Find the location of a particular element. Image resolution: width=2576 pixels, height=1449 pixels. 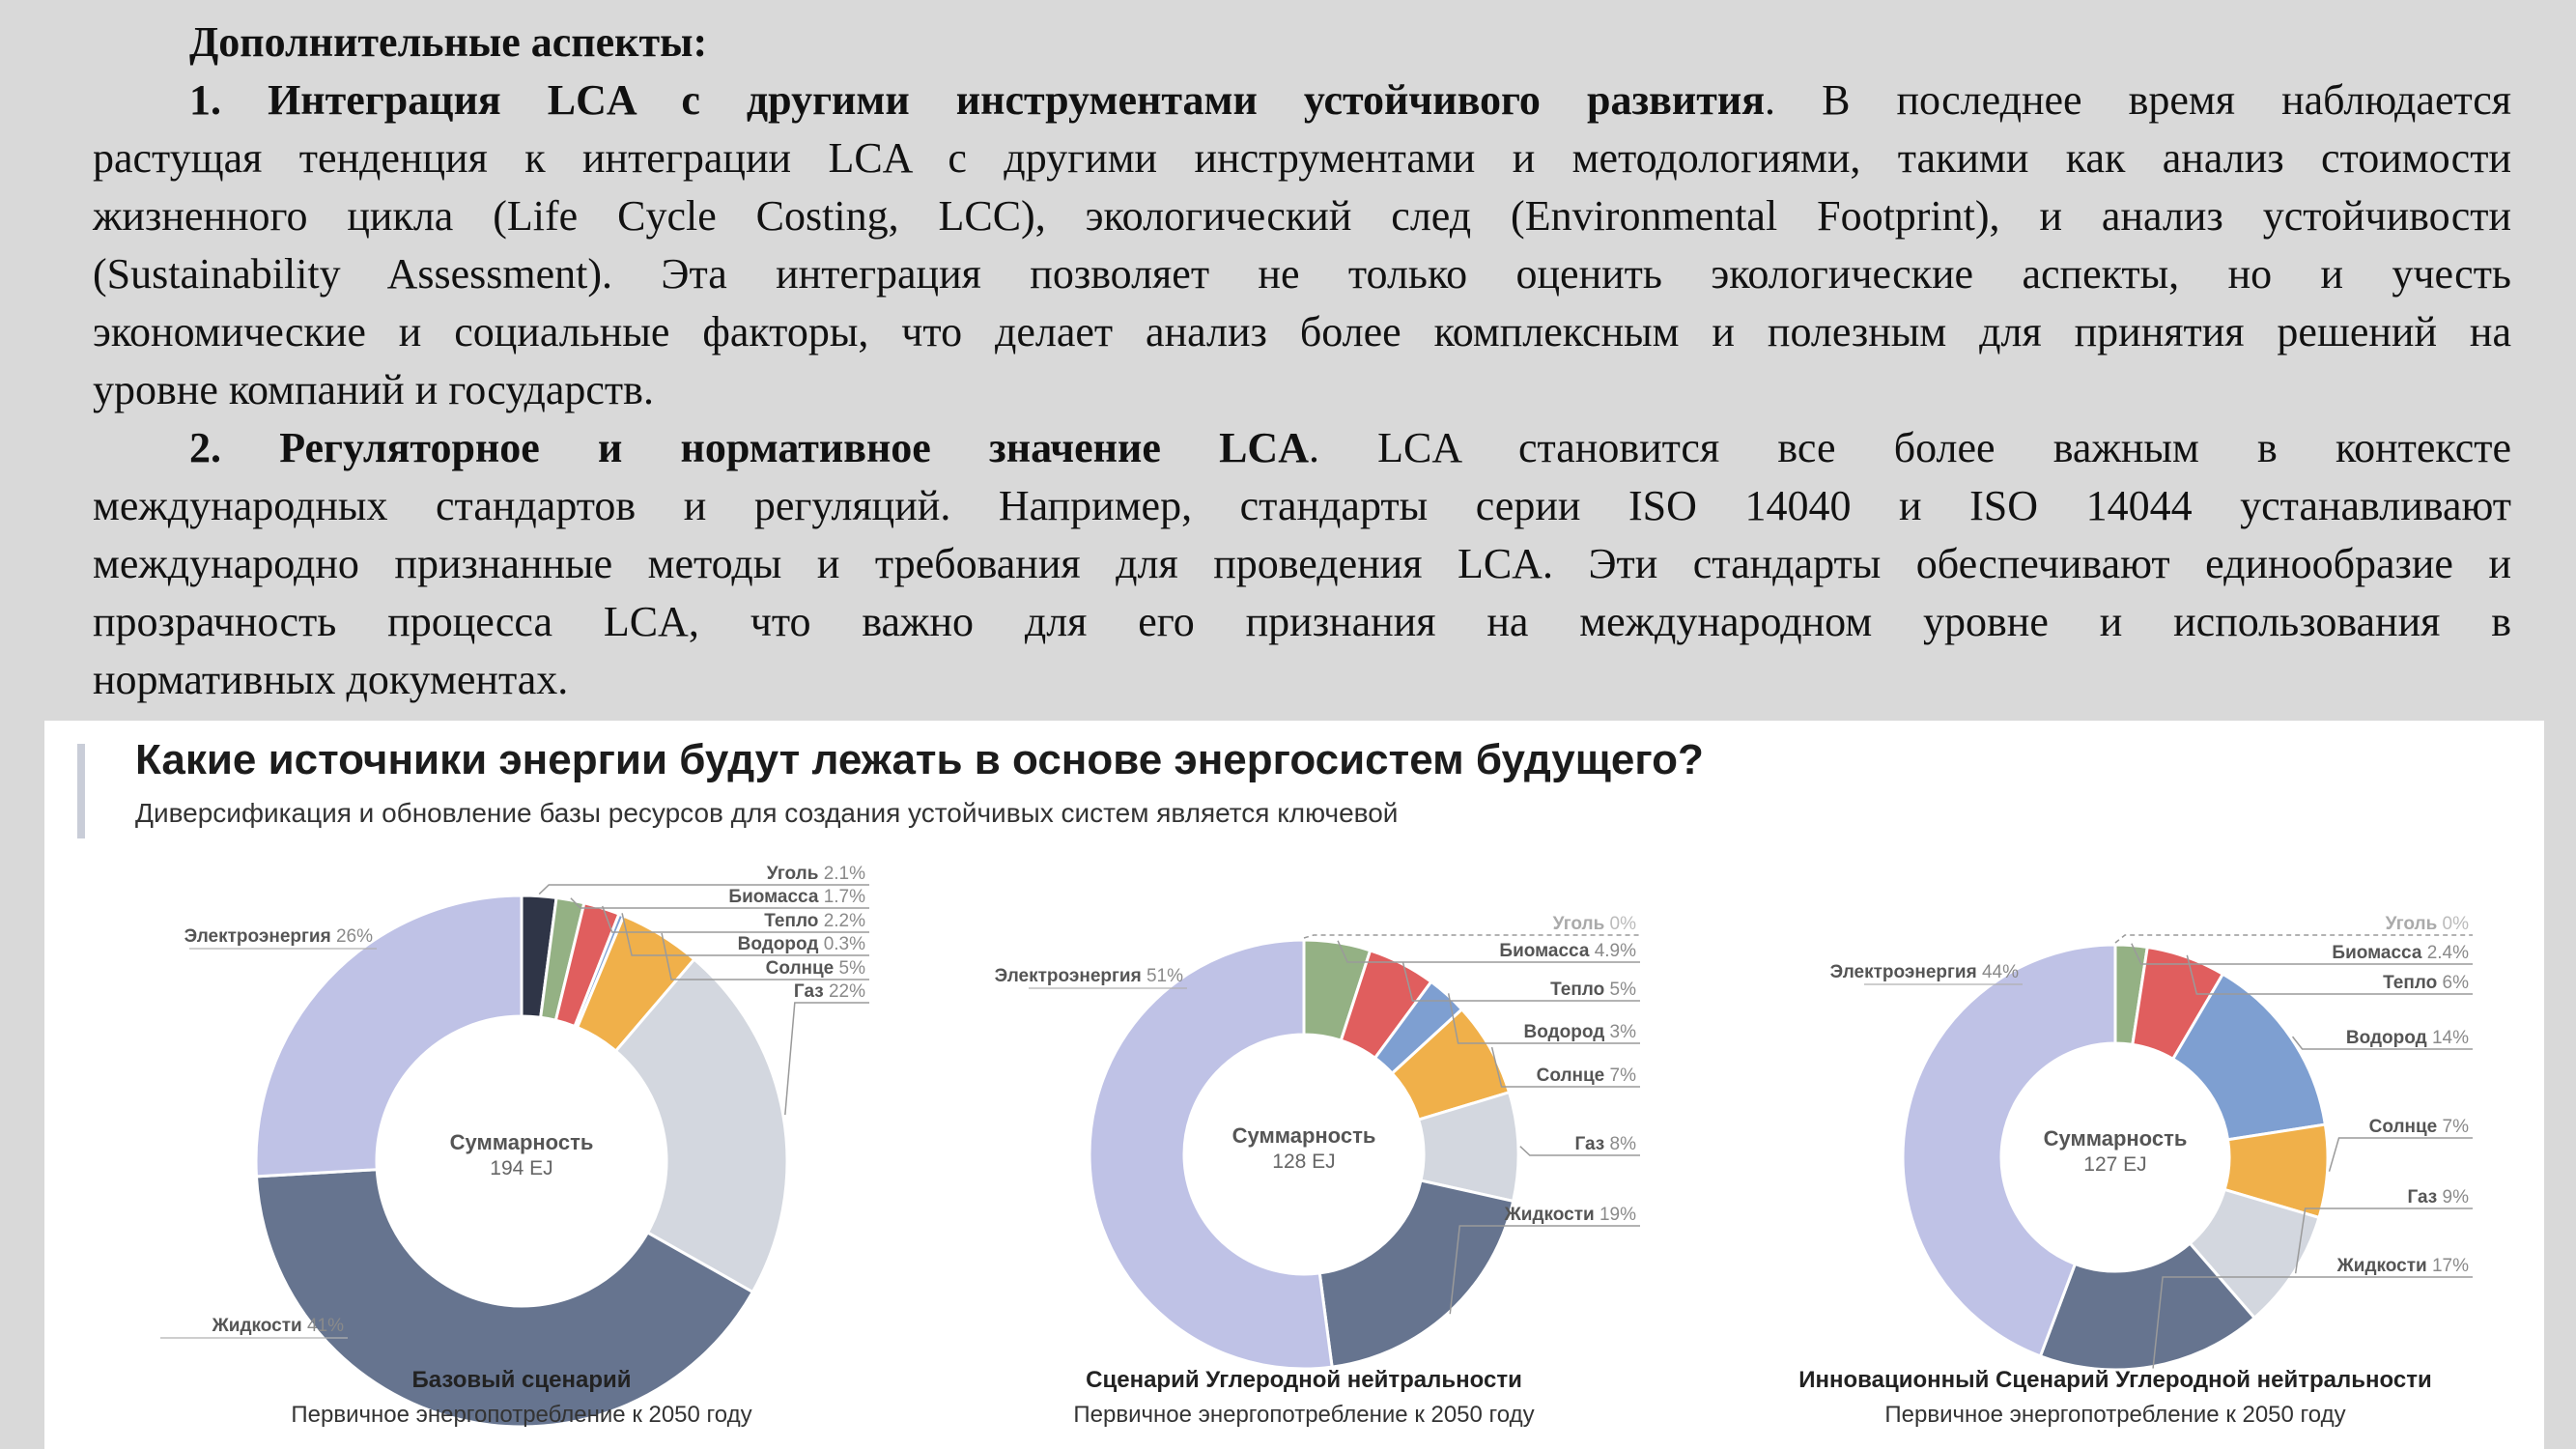

slice-label: Биомасса 2.4% is located at coordinates (2400, 953).